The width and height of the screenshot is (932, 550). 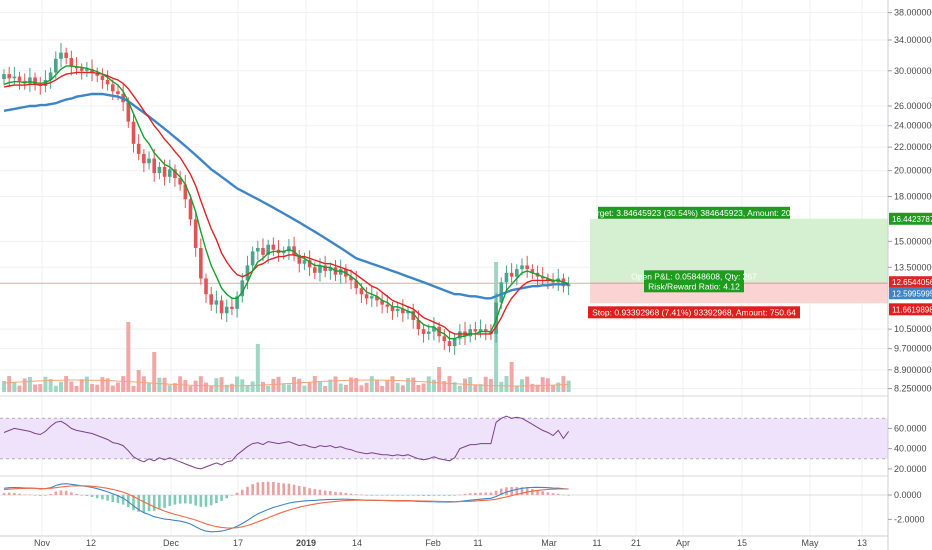 What do you see at coordinates (286, 507) in the screenshot?
I see `signal-line` at bounding box center [286, 507].